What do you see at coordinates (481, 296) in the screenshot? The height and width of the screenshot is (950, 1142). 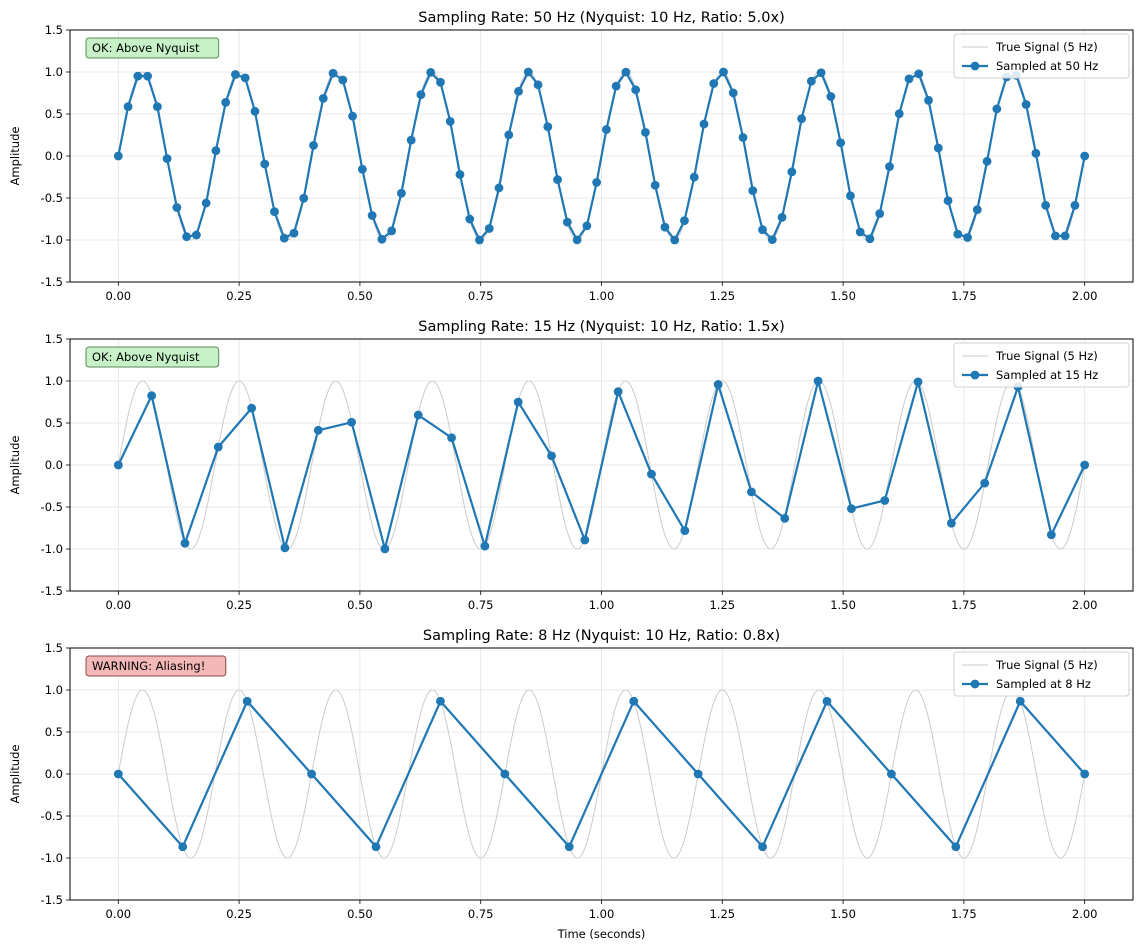 I see `x-tick-label: 0.75` at bounding box center [481, 296].